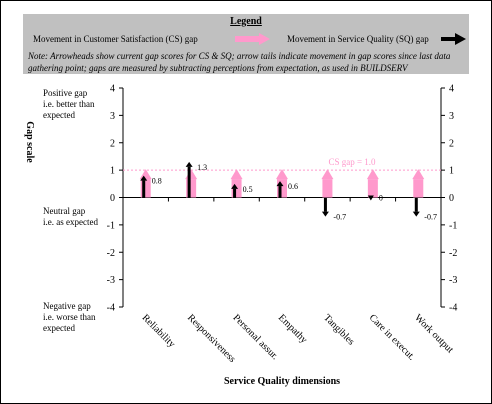  Describe the element at coordinates (453, 308) in the screenshot. I see `y-tick-label-right: -4` at that location.